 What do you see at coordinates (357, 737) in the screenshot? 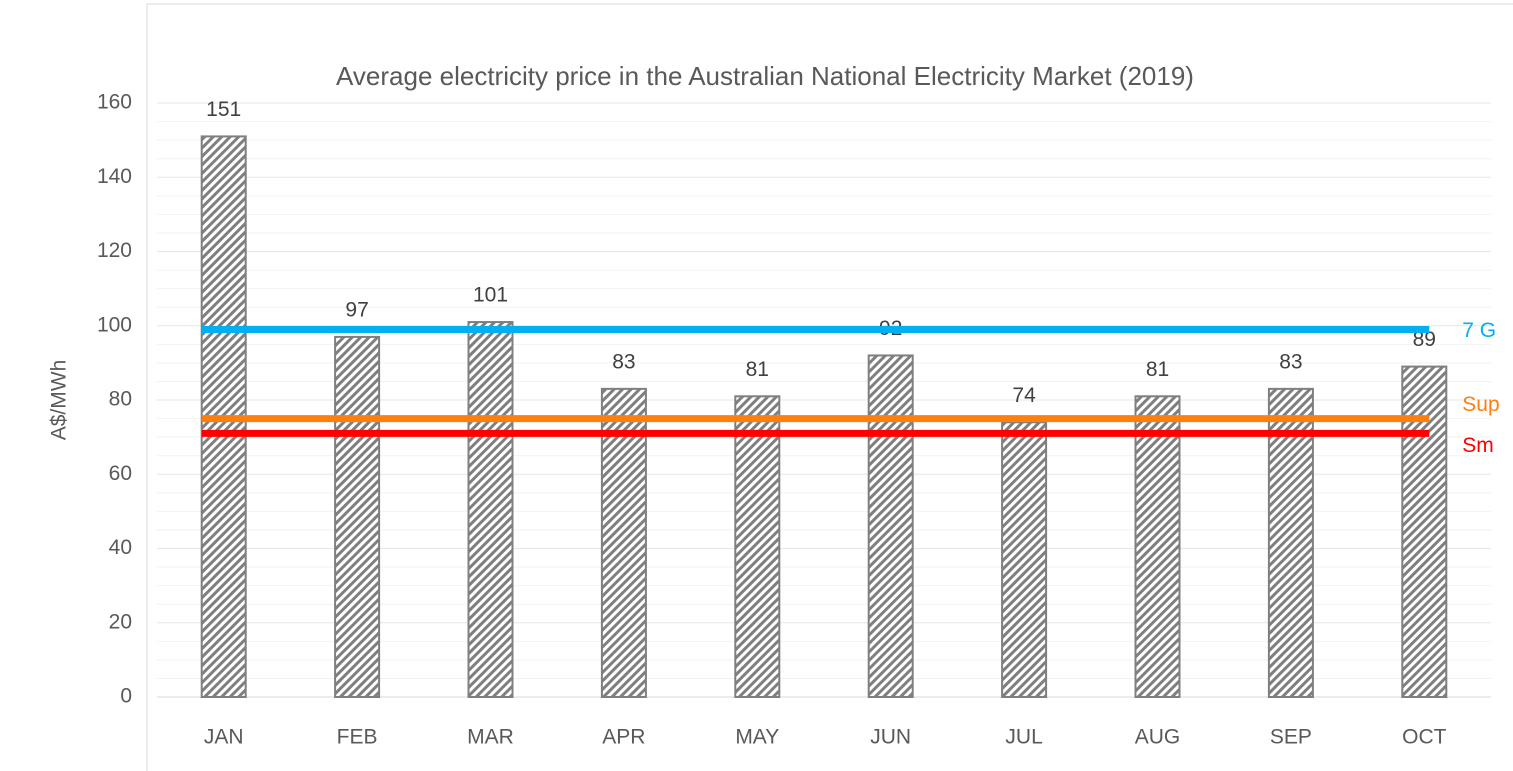
I see `x-tick-label: FEB` at bounding box center [357, 737].